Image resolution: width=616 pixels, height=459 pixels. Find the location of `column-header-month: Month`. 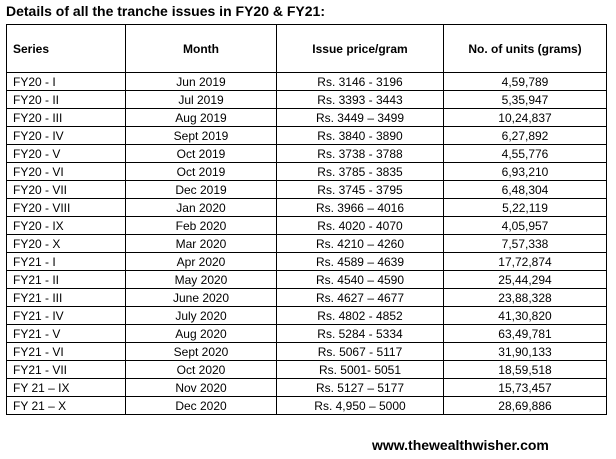

column-header-month: Month is located at coordinates (201, 48).